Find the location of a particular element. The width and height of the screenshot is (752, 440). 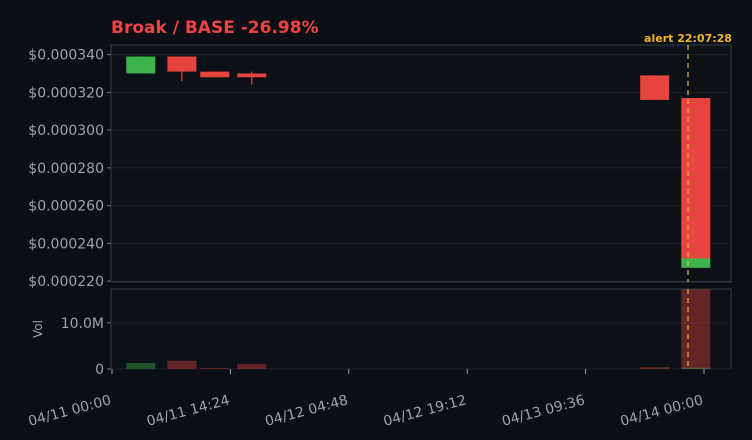

x-tick-label: 04/11 00:00 is located at coordinates (70, 410).